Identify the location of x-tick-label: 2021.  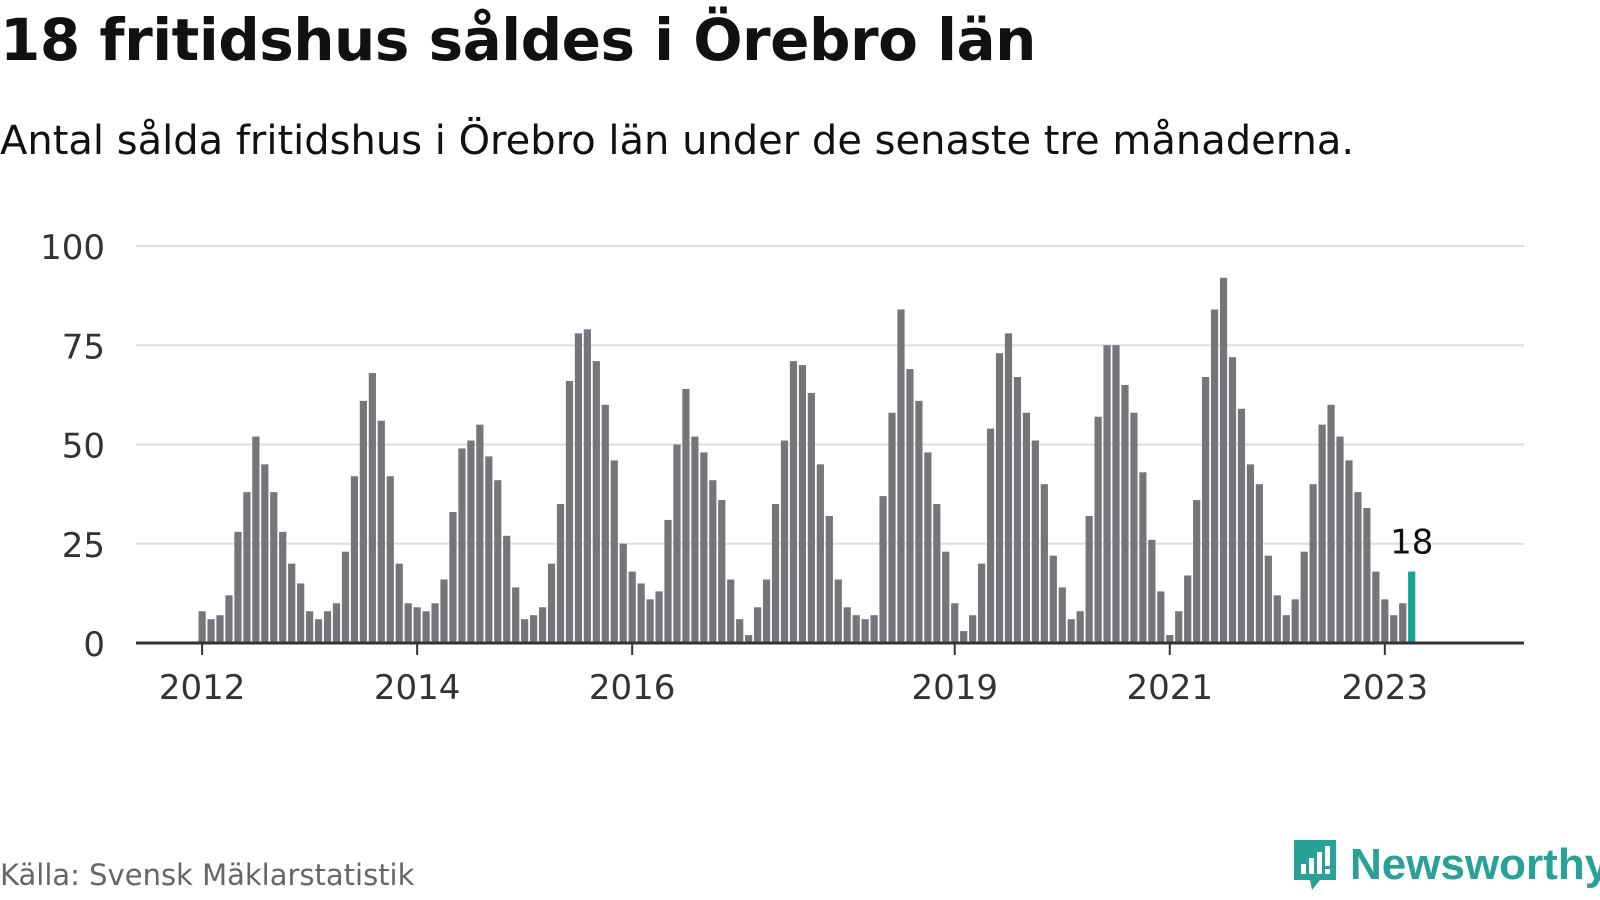
(1170, 688).